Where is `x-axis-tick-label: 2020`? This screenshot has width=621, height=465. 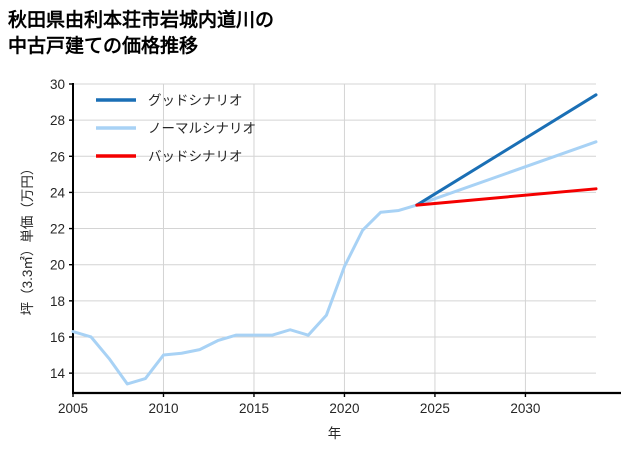
x-axis-tick-label: 2020 is located at coordinates (344, 408).